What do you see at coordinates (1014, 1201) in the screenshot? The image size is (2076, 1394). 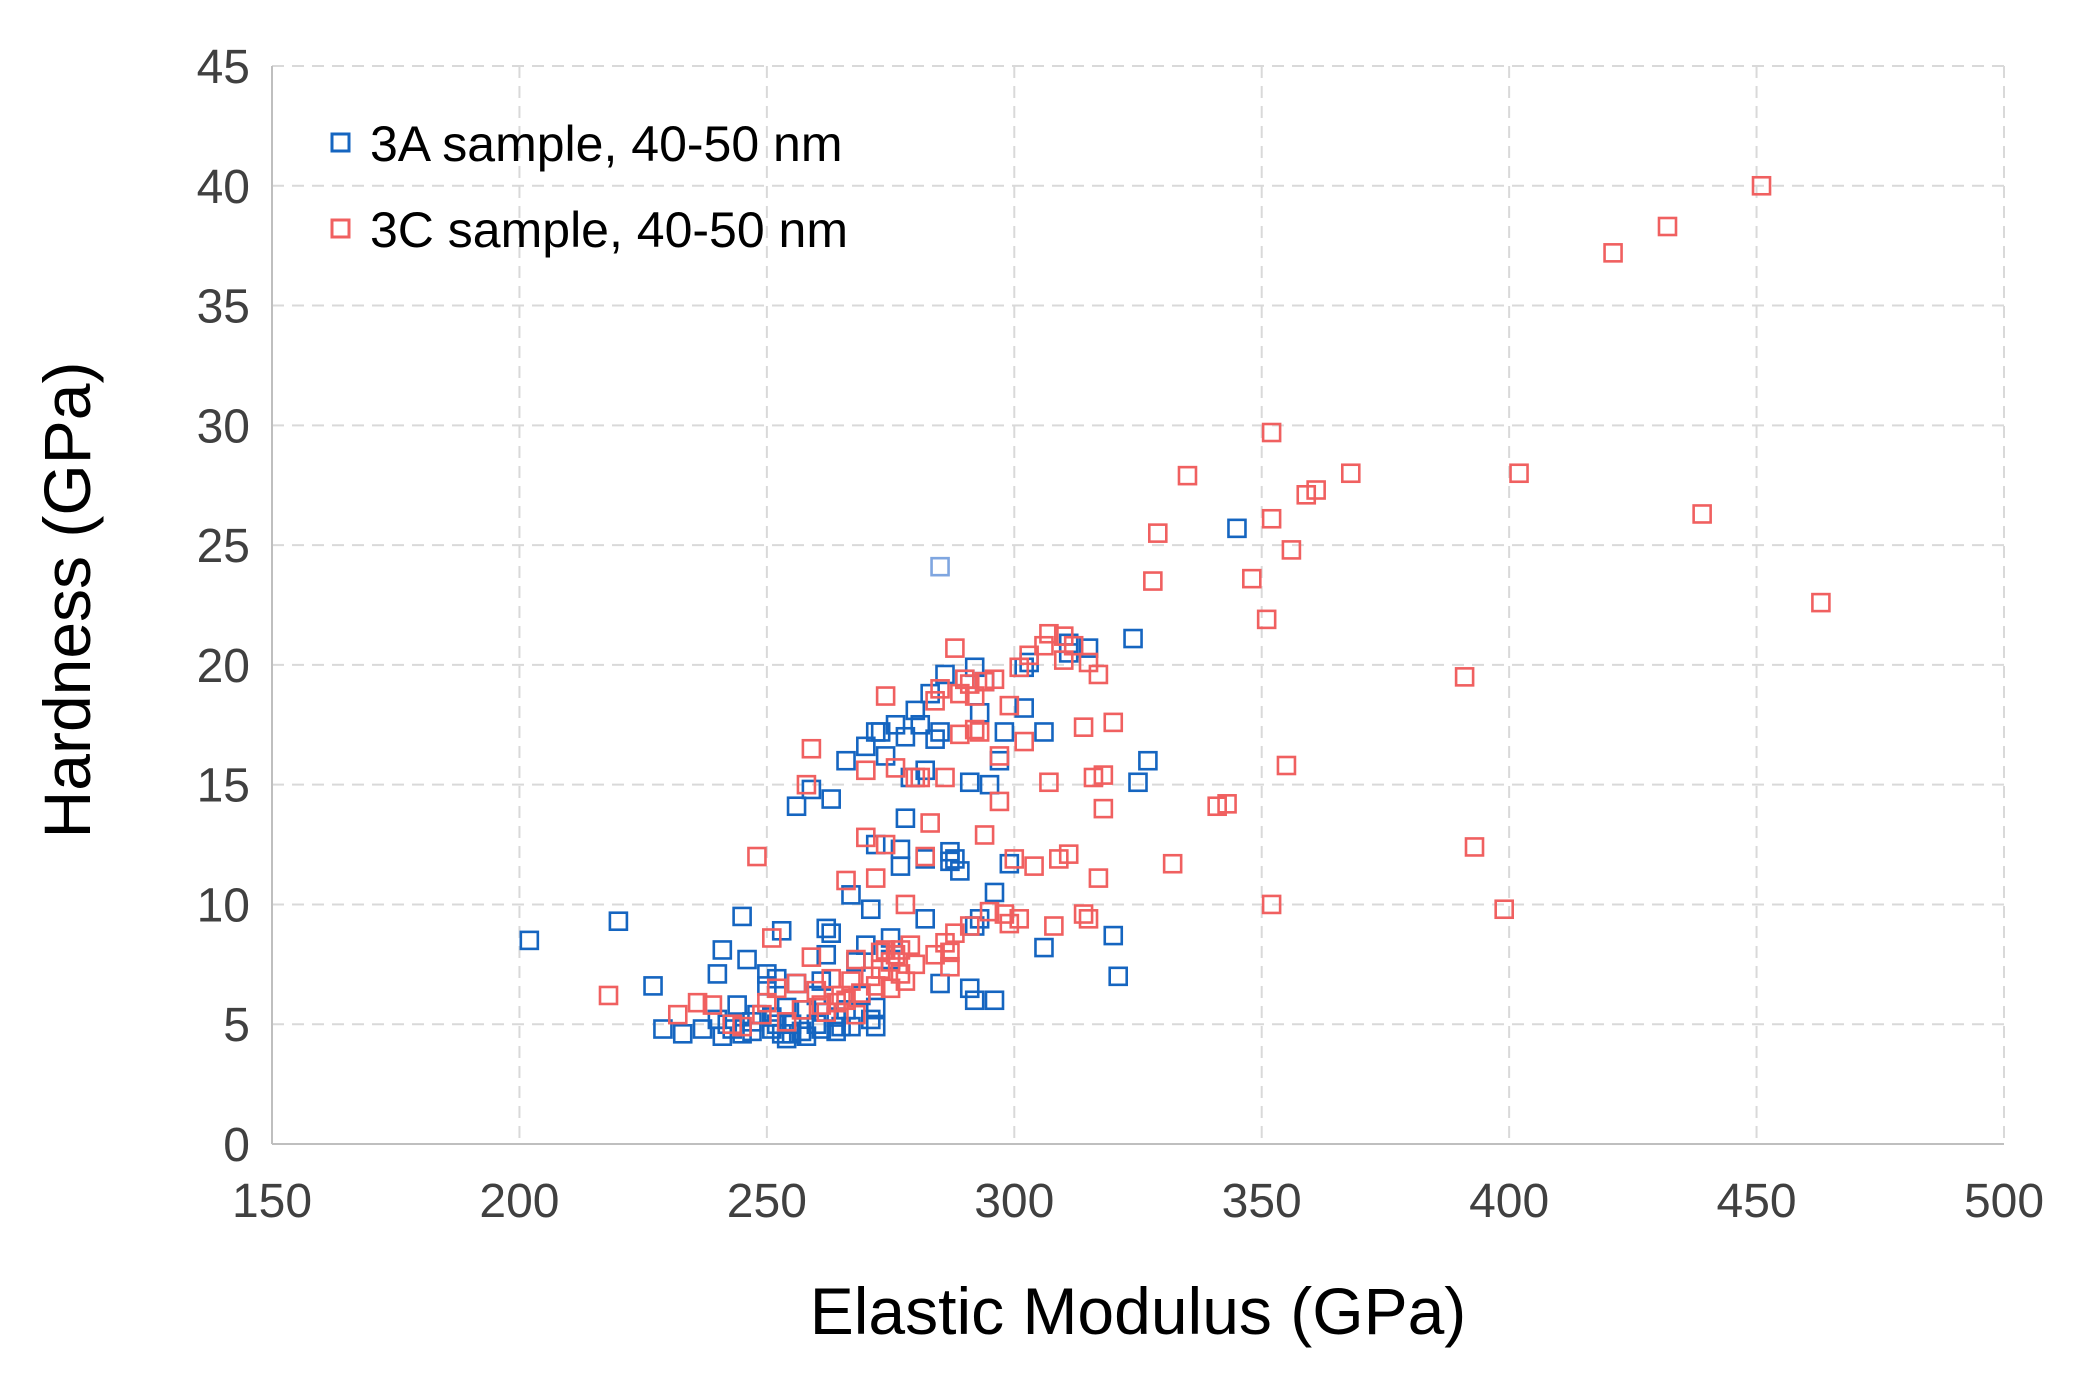 I see `x-tick-label: 300` at bounding box center [1014, 1201].